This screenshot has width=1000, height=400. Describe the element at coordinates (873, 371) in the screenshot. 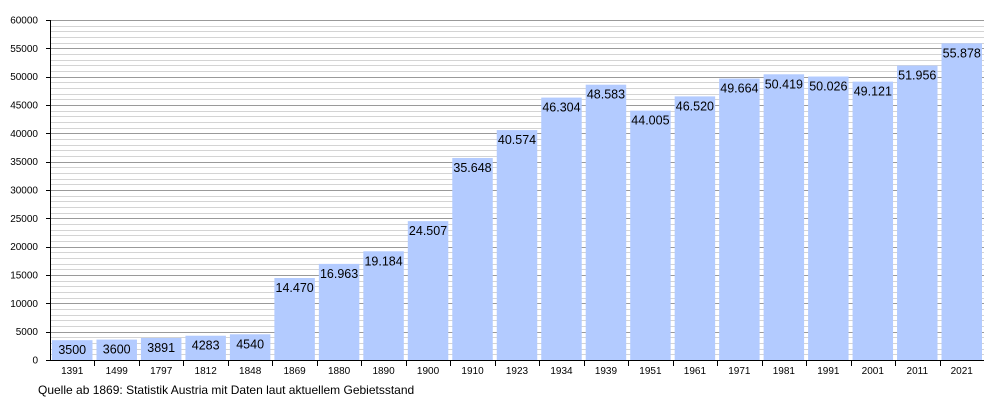

I see `x-tick-label: 2001` at that location.